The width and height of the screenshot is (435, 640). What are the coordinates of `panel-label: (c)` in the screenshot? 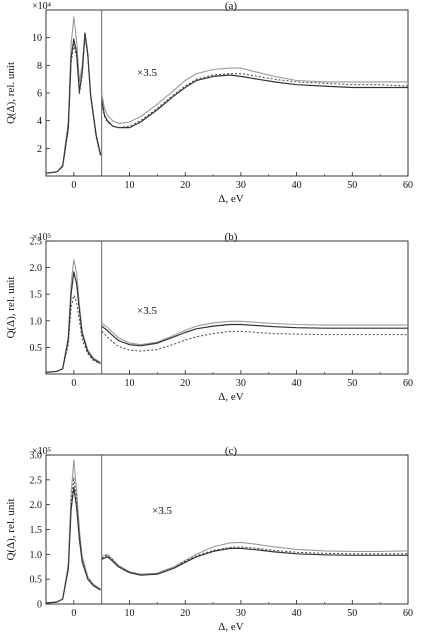 It's located at (231, 451).